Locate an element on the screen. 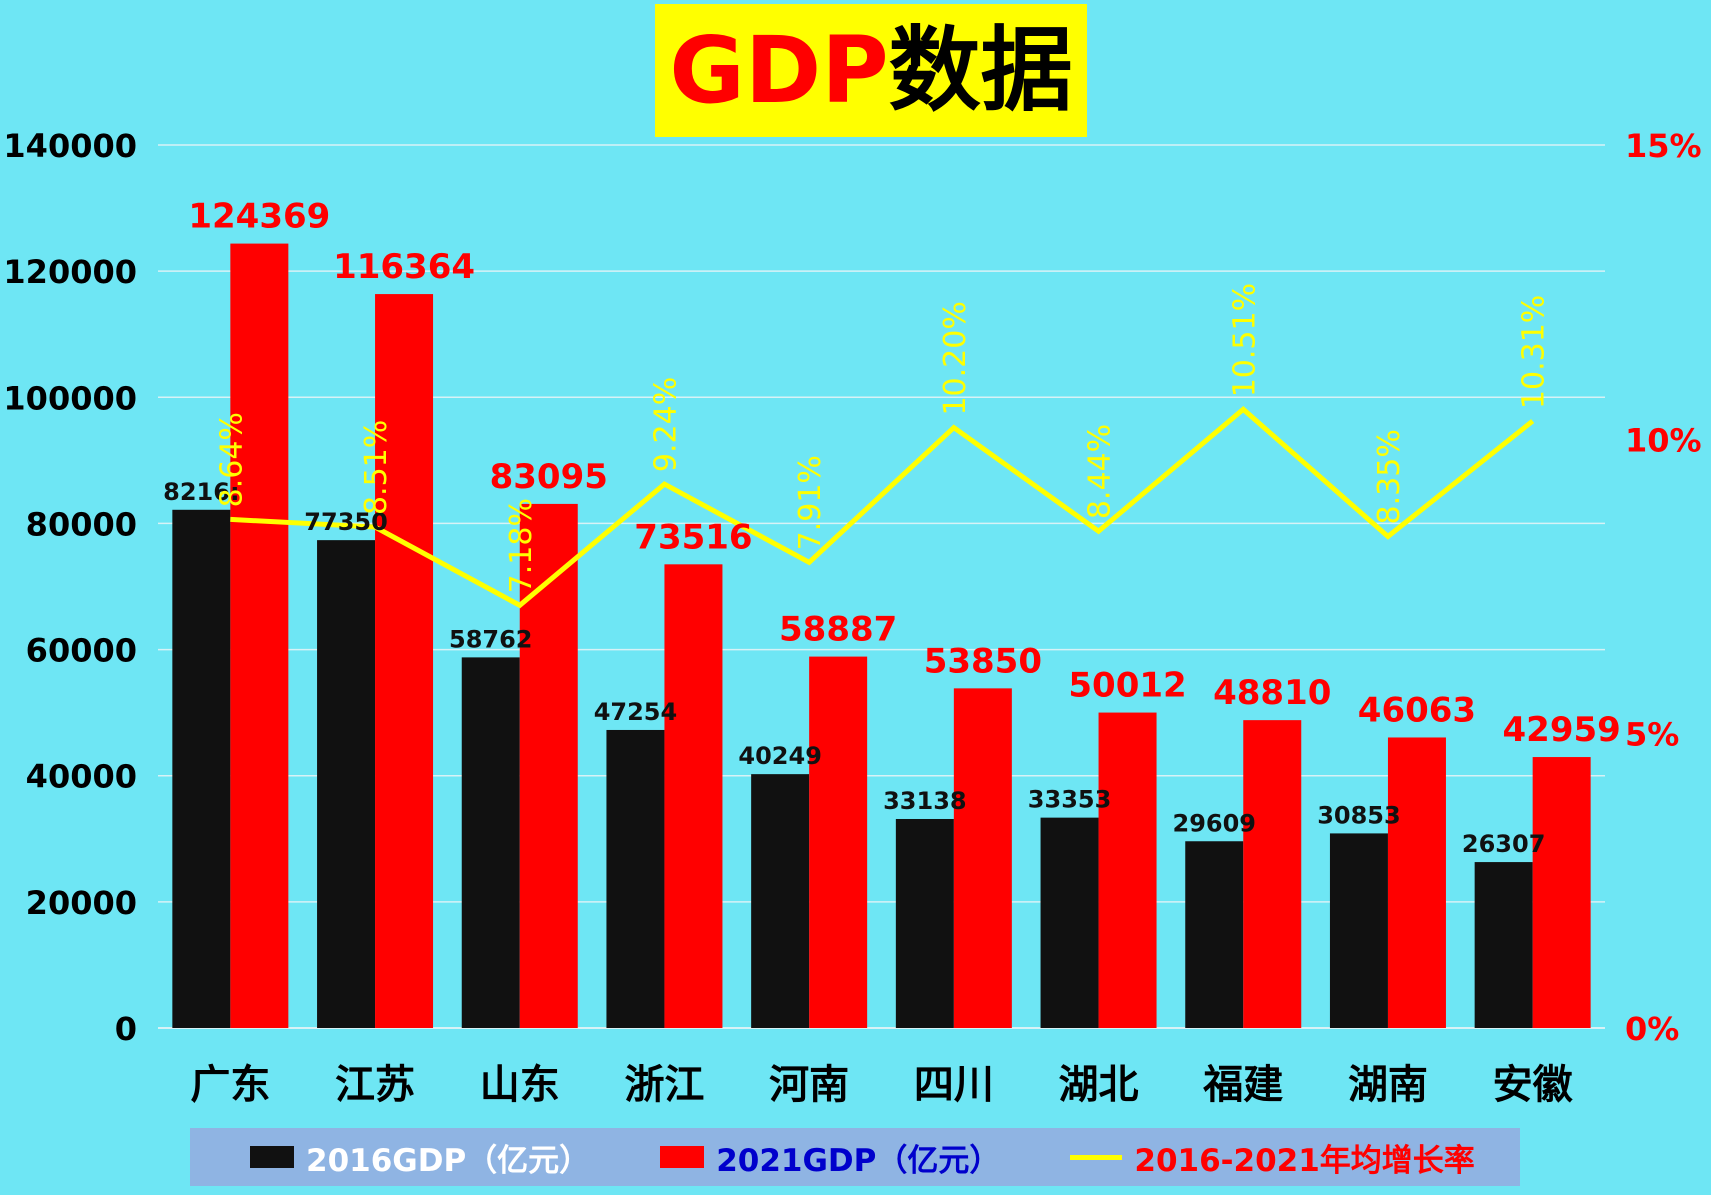  chart-title-gdp: GDP is located at coordinates (779, 70).